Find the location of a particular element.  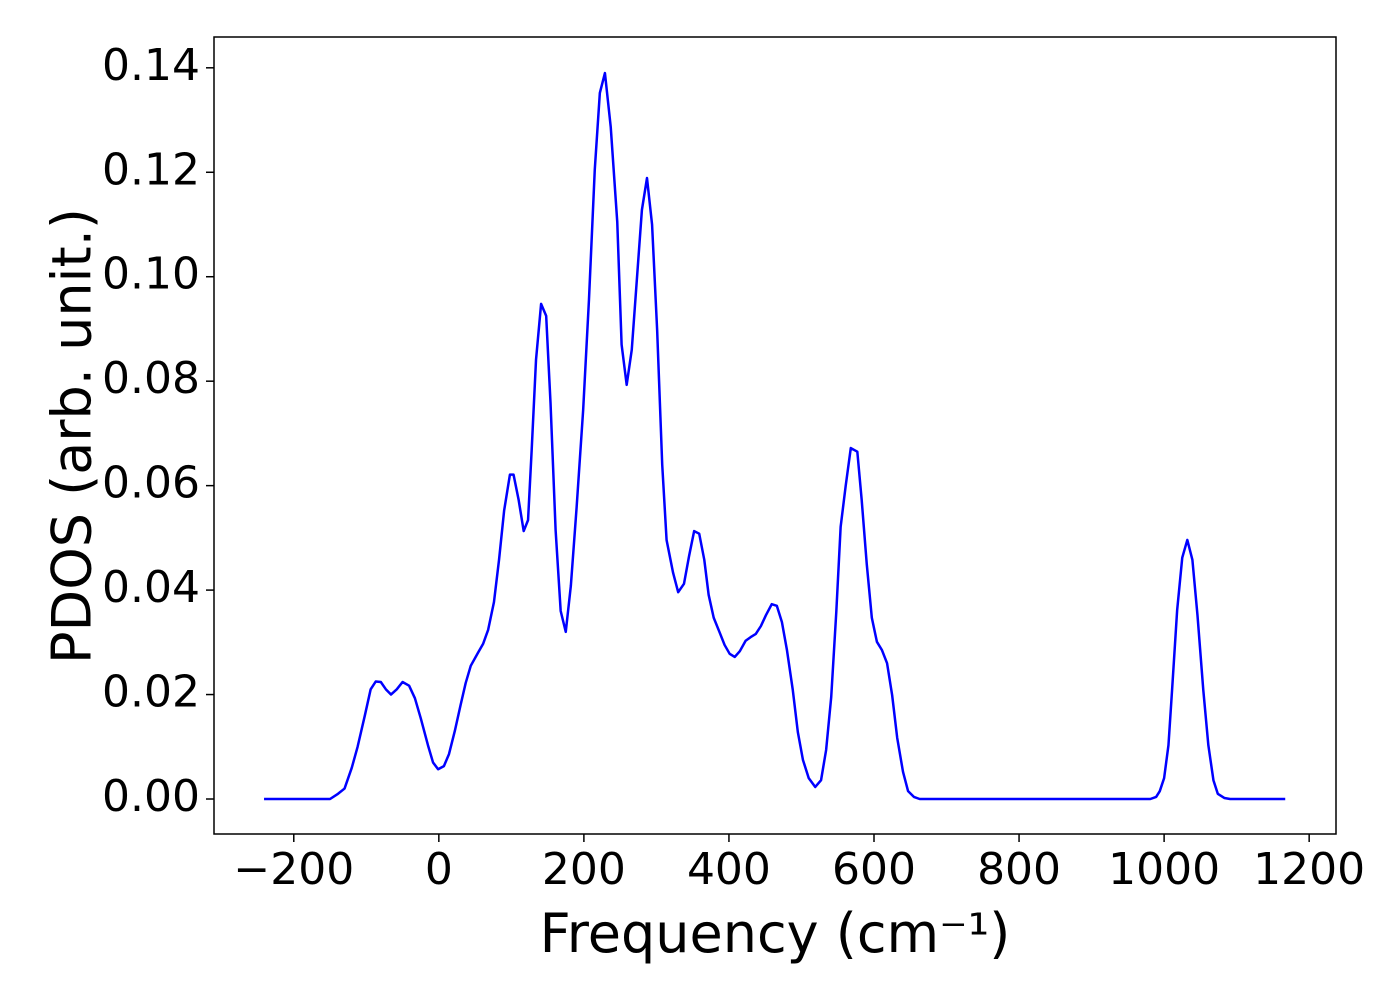

x-tick-label: −200 is located at coordinates (293, 869).